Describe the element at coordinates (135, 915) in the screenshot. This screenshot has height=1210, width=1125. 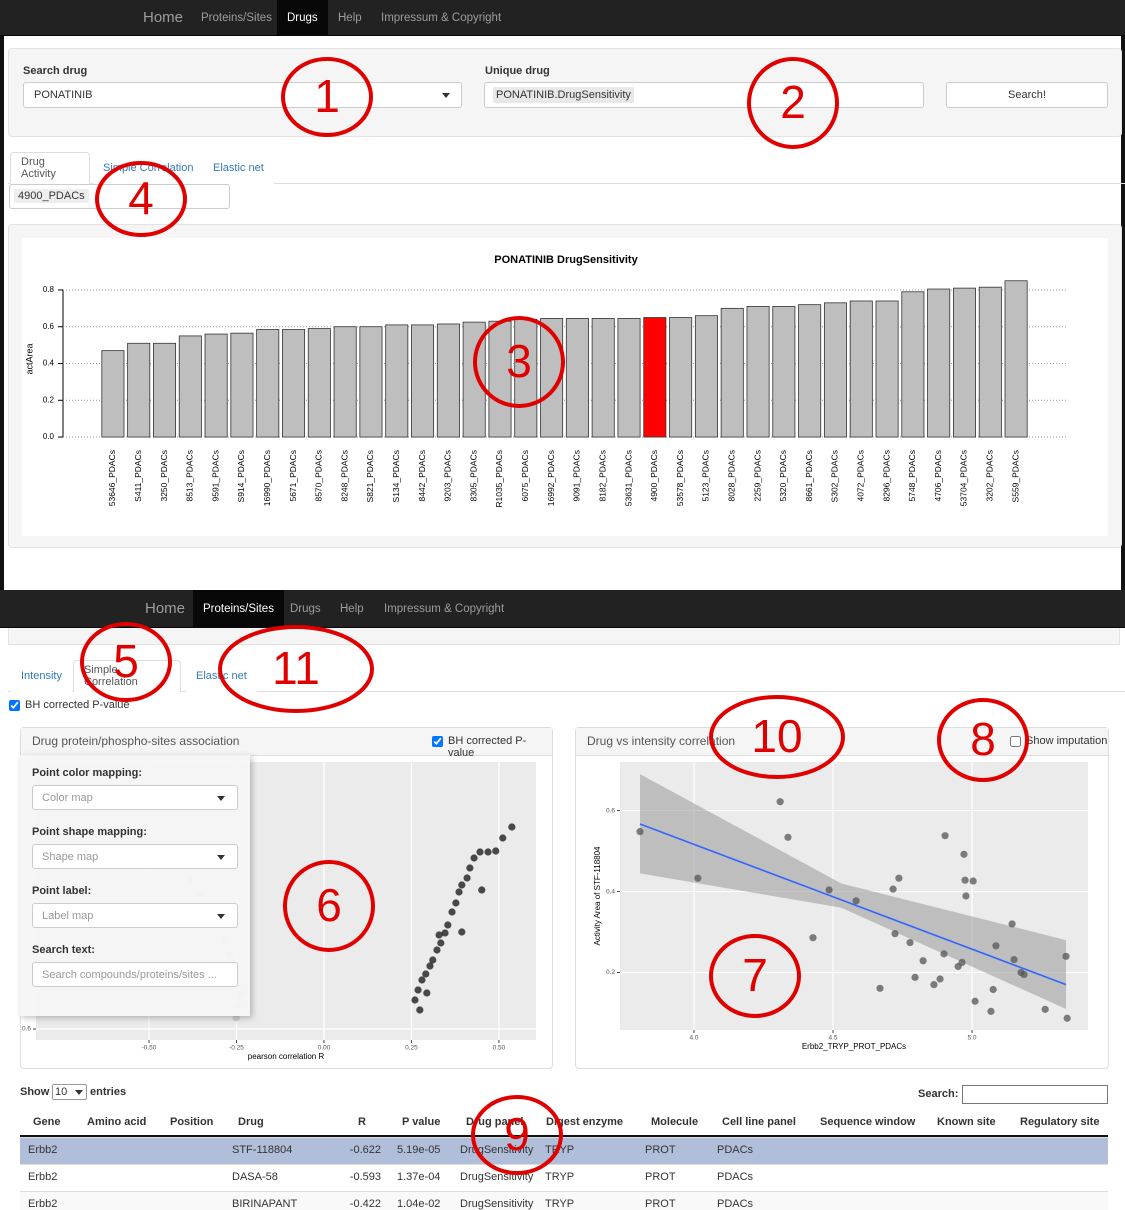
I see `control-input: Label map` at that location.